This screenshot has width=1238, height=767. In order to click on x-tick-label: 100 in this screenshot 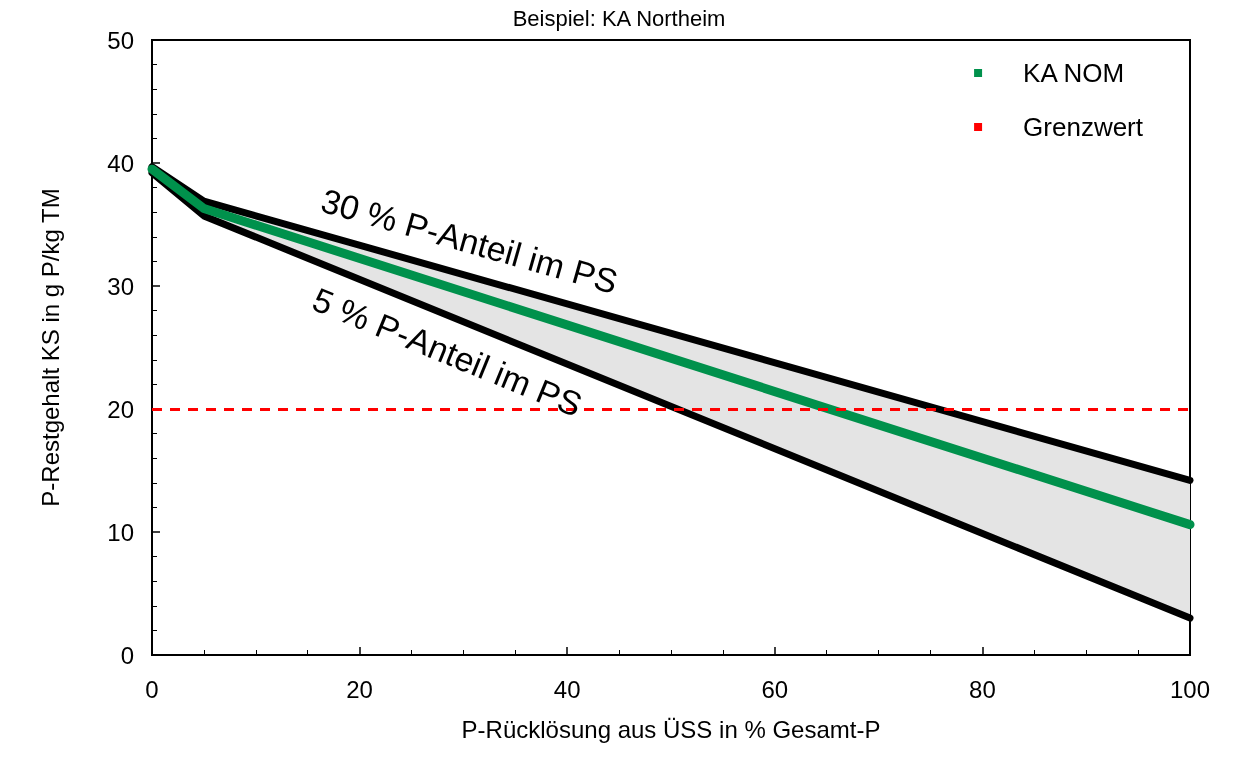, I will do `click(1190, 689)`.